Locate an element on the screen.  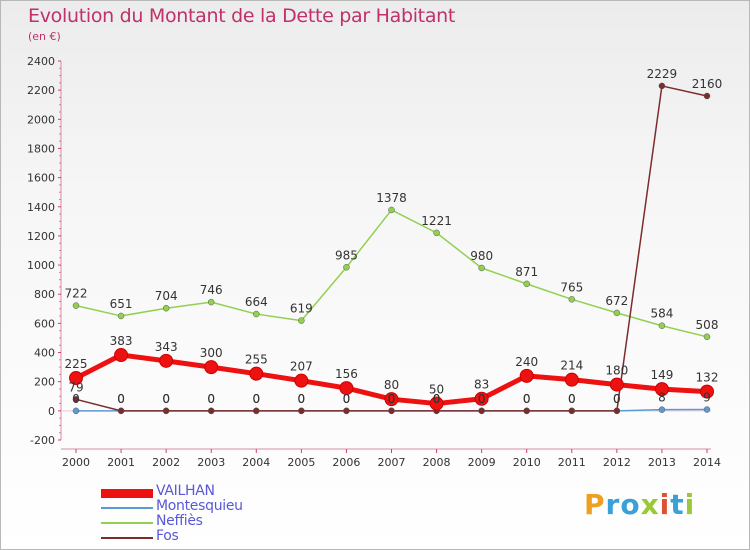
x-tick-label: 2011 is located at coordinates (572, 462).